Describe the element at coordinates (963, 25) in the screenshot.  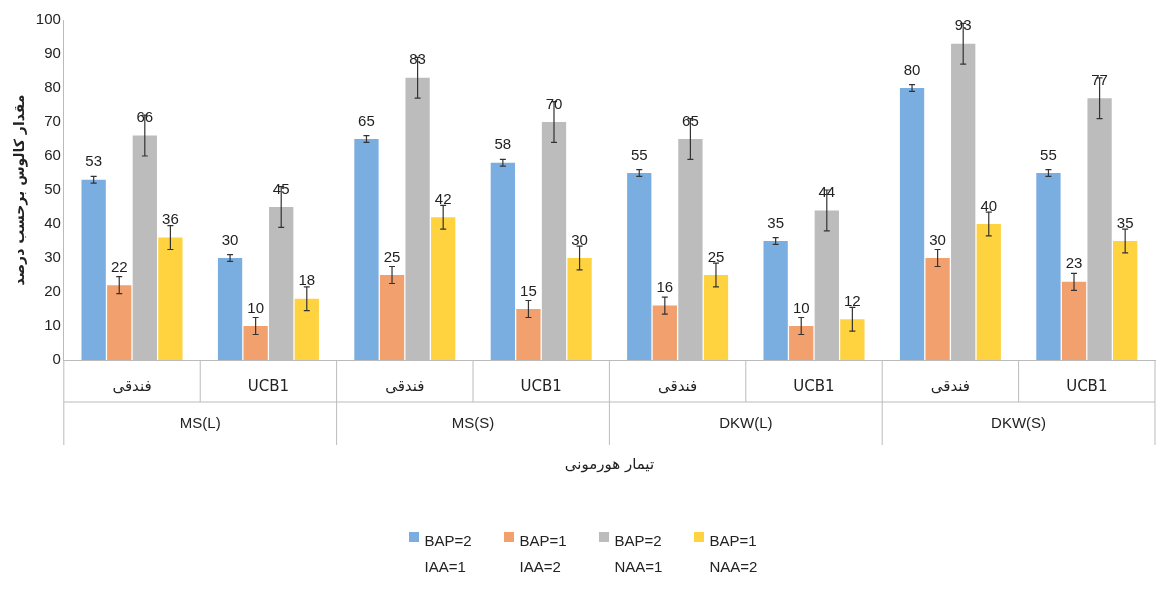
I see `data-label: 93` at that location.